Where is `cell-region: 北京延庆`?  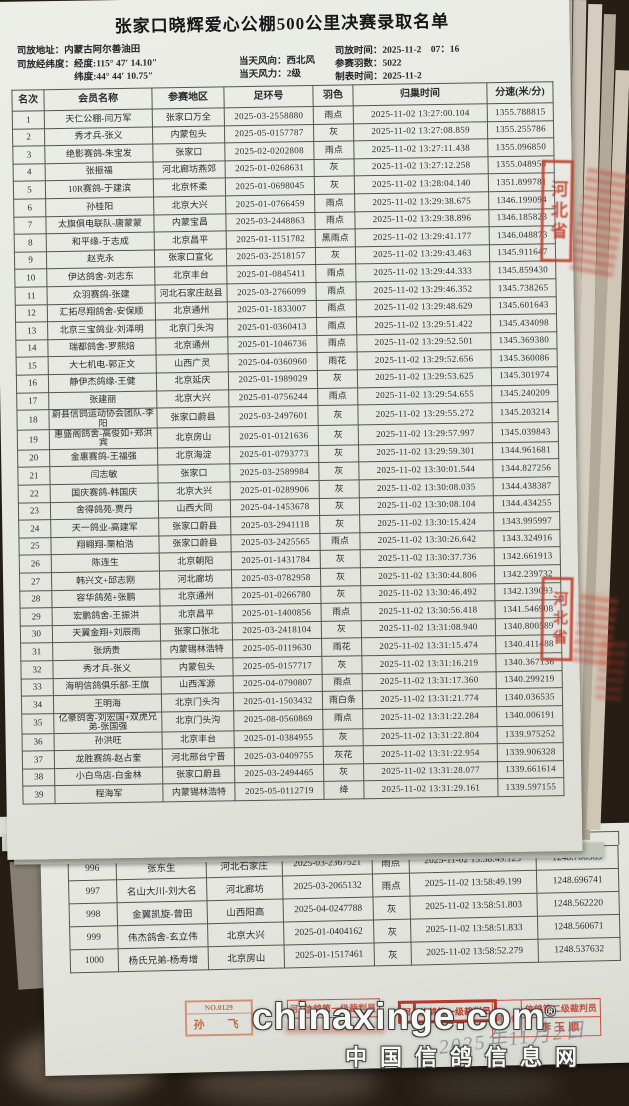
cell-region: 北京延庆 is located at coordinates (192, 381).